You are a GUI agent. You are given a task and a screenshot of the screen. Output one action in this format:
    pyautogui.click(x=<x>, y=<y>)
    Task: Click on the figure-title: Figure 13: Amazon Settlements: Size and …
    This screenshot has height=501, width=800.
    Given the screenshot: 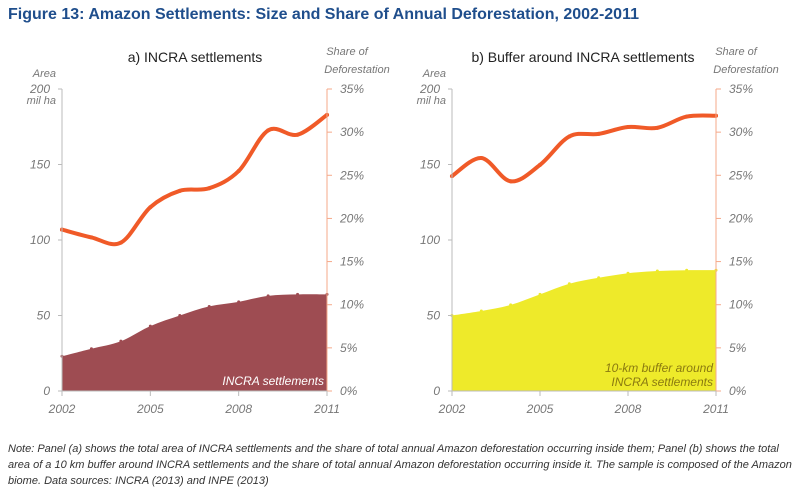 What is the action you would take?
    pyautogui.click(x=323, y=14)
    